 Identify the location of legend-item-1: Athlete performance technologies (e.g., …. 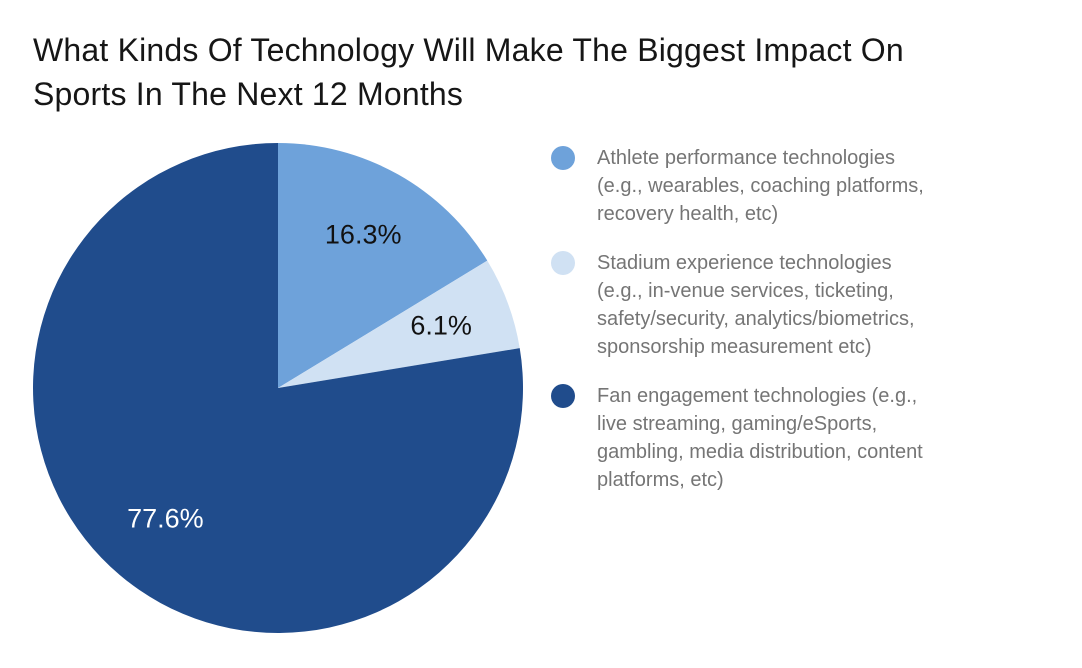
(766, 186).